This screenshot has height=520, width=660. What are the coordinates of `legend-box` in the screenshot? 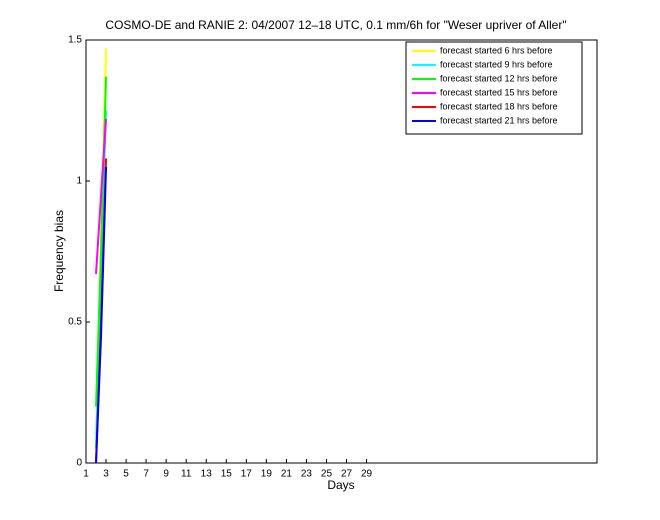 It's located at (494, 88).